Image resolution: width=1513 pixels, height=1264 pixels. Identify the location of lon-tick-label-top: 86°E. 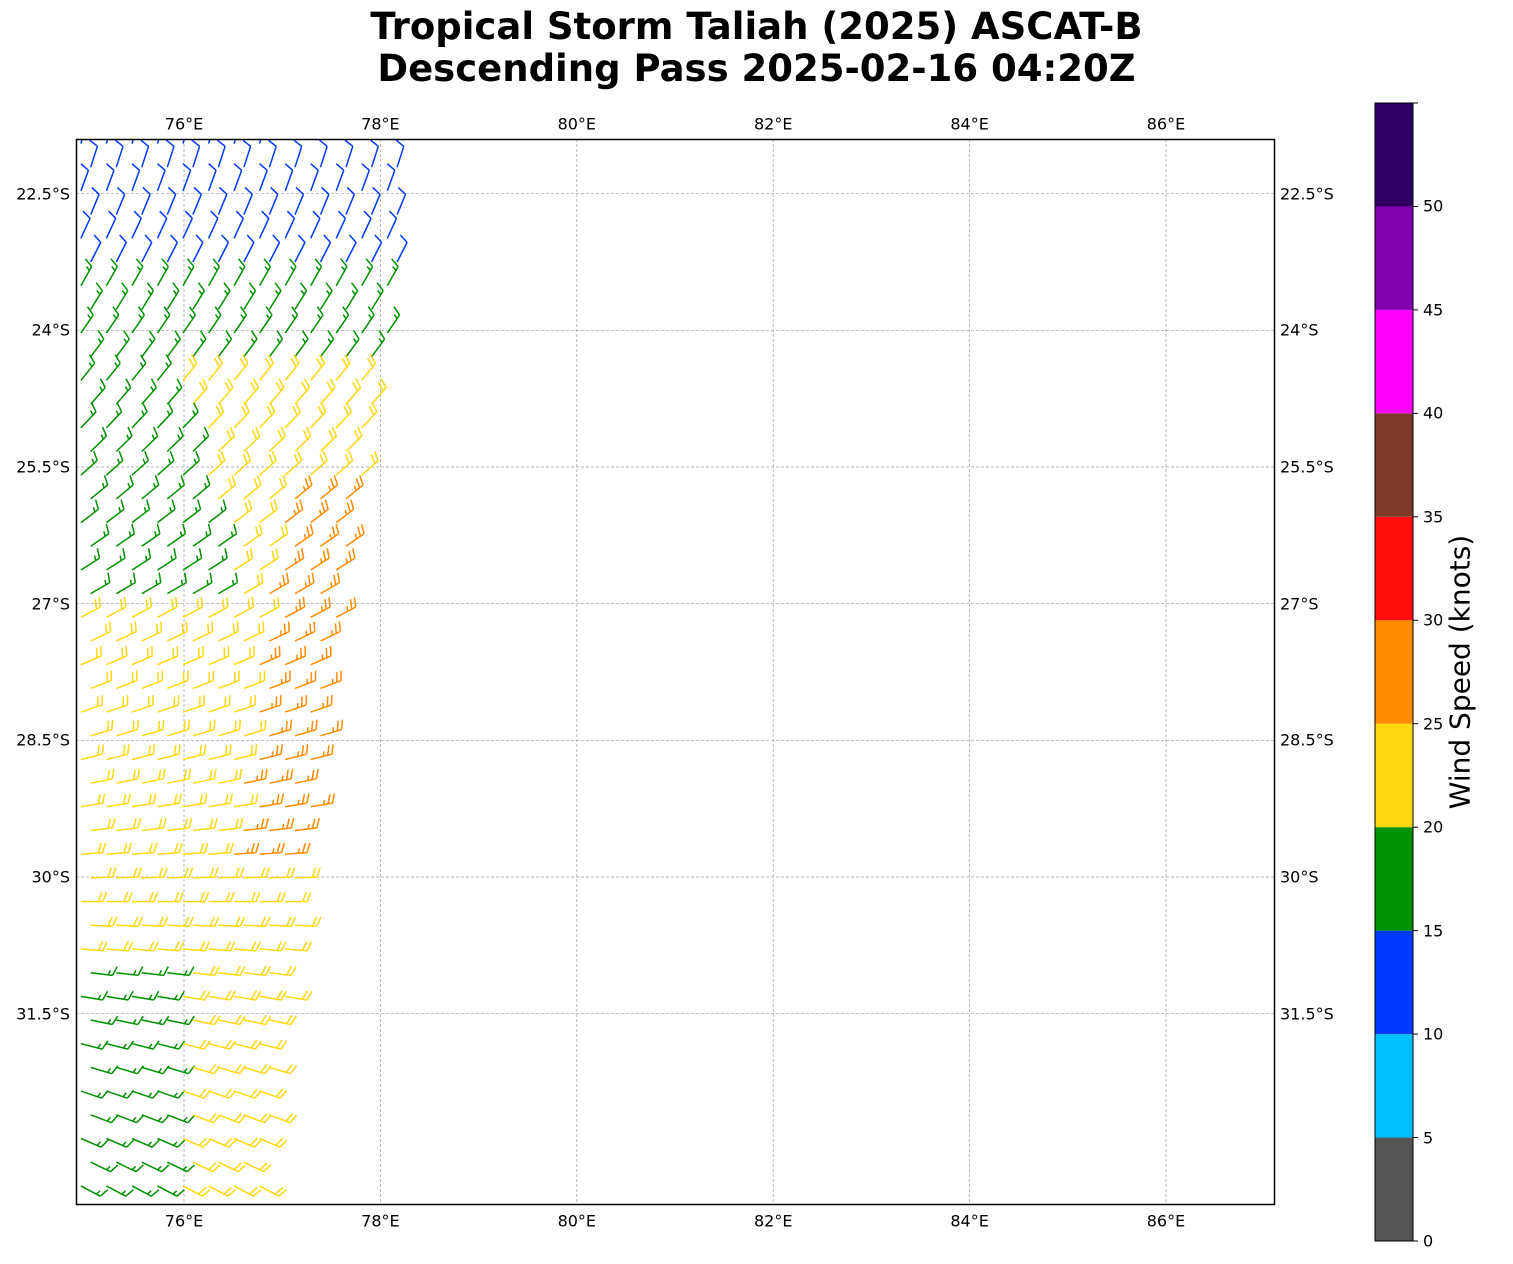
(1166, 124).